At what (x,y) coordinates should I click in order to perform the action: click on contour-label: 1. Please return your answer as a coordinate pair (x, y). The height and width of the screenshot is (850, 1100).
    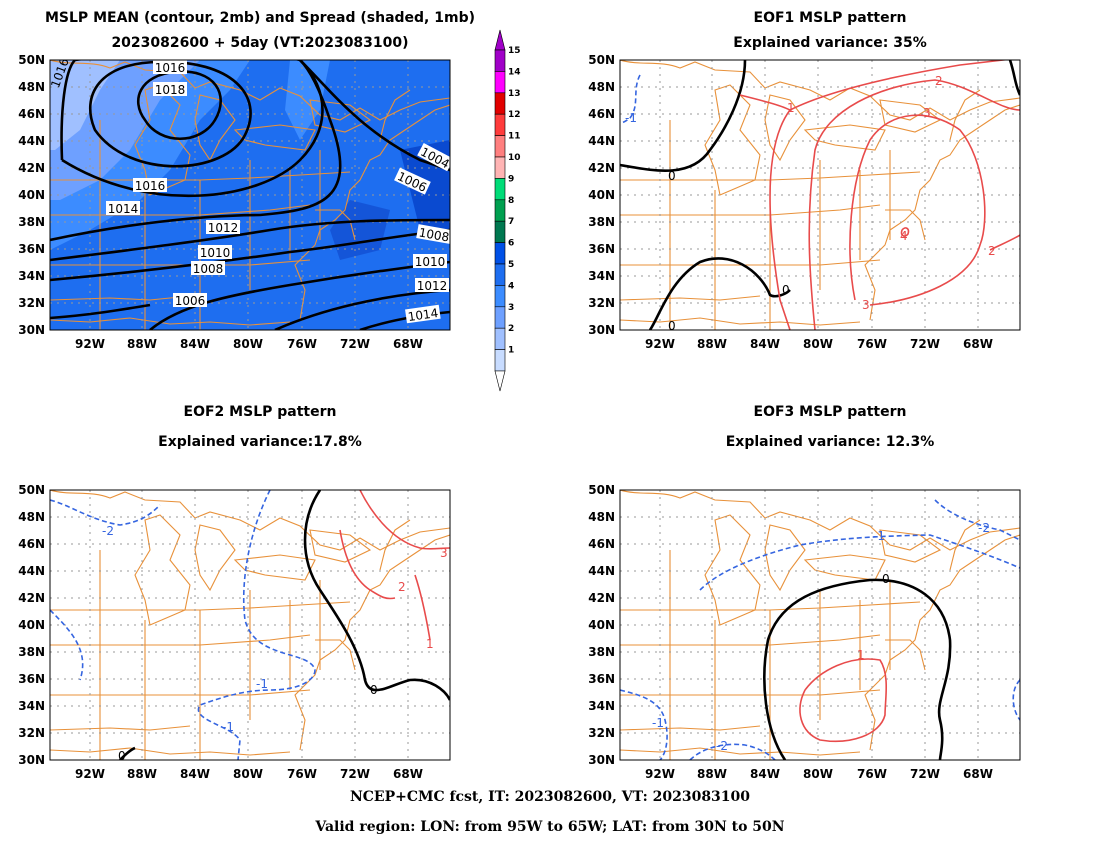
    Looking at the image, I should click on (861, 655).